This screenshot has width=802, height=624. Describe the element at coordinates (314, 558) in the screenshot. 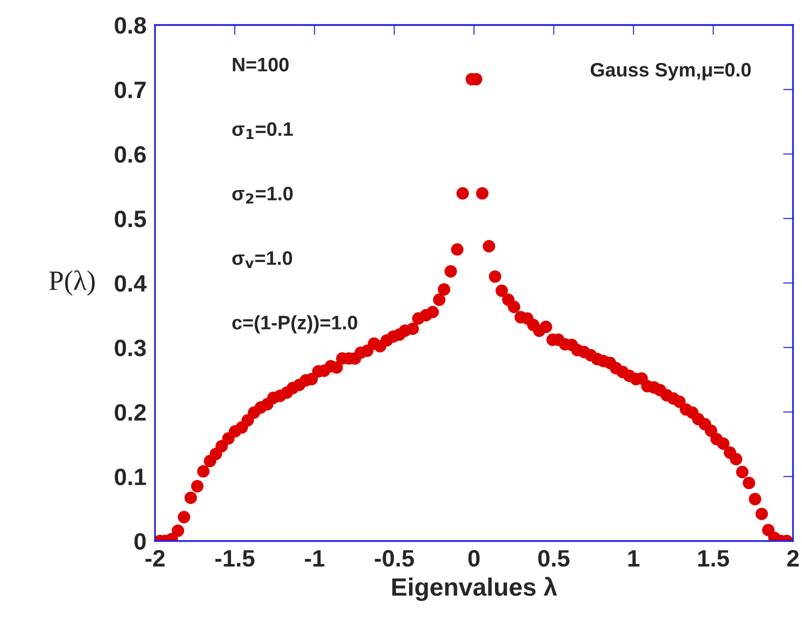

I see `x-tick-label: -1` at that location.